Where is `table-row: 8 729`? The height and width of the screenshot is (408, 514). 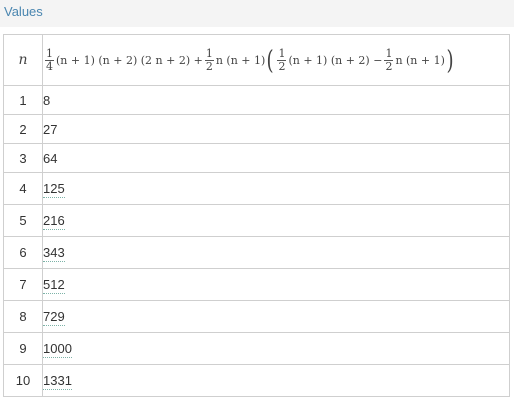
table-row: 8 729 is located at coordinates (256, 316).